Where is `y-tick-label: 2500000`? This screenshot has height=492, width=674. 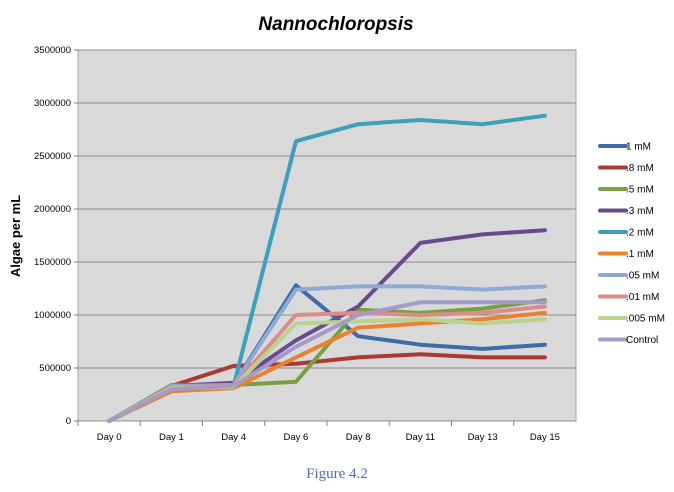
y-tick-label: 2500000 is located at coordinates (52, 156).